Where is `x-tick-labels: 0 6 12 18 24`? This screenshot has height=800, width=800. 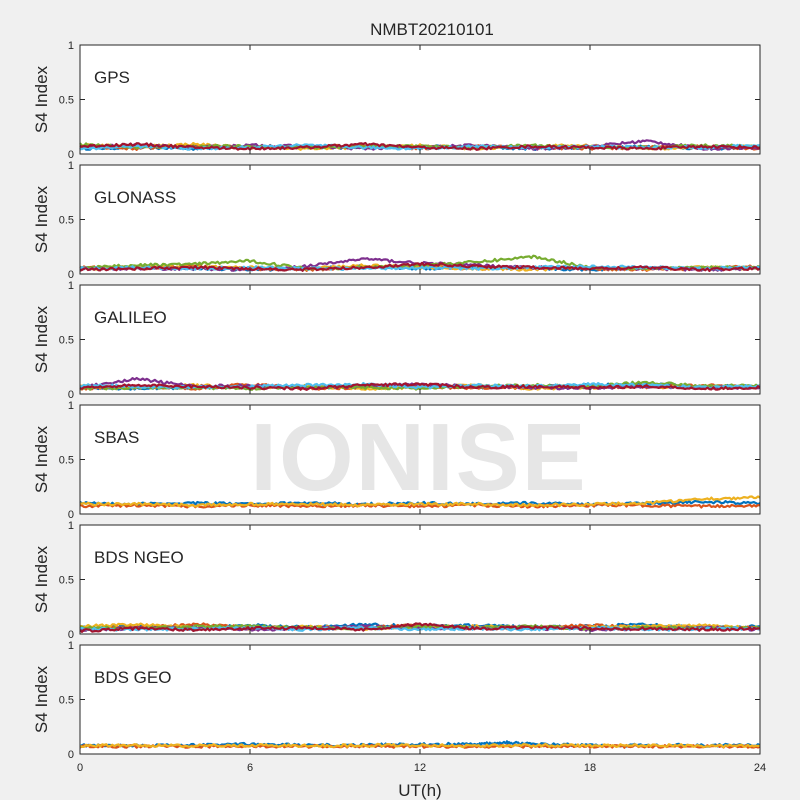
x-tick-labels: 0 6 12 18 24 is located at coordinates (421, 768).